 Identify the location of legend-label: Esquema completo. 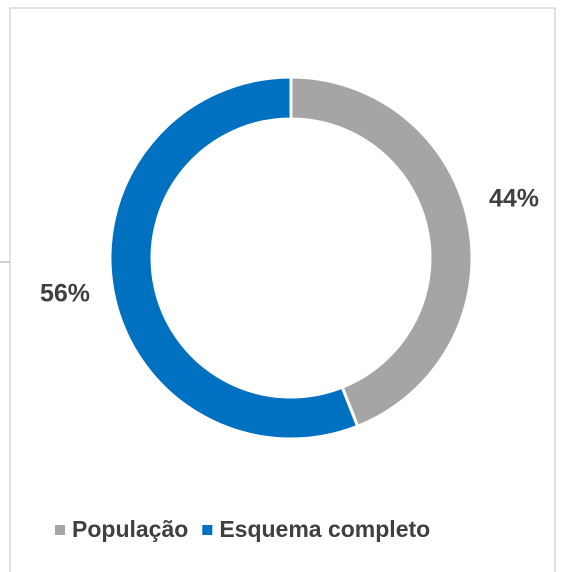
(324, 529).